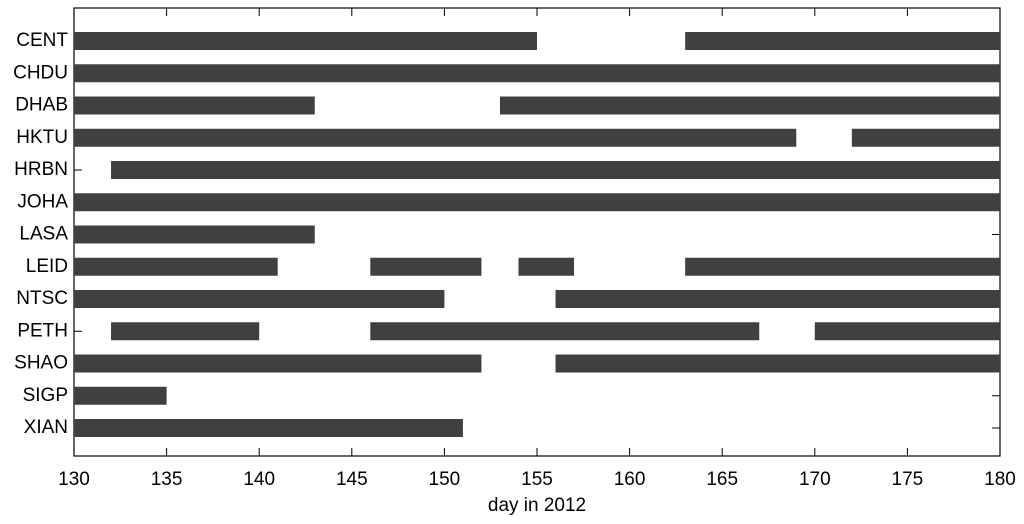  I want to click on y-tick-label: CENT, so click(42, 40).